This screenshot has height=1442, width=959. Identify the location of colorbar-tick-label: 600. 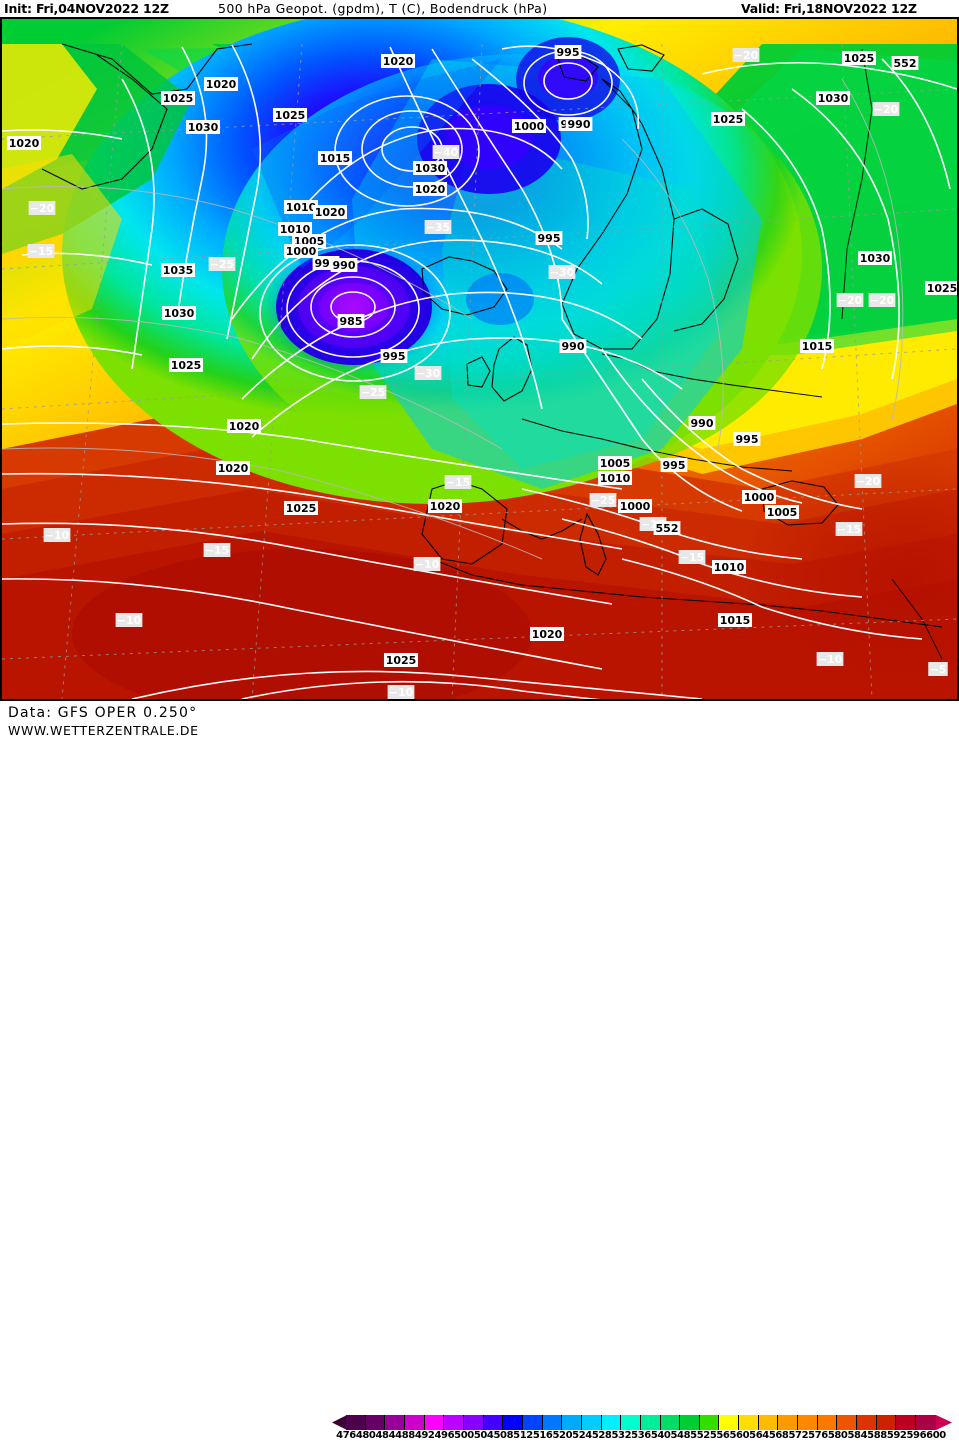
(936, 1435).